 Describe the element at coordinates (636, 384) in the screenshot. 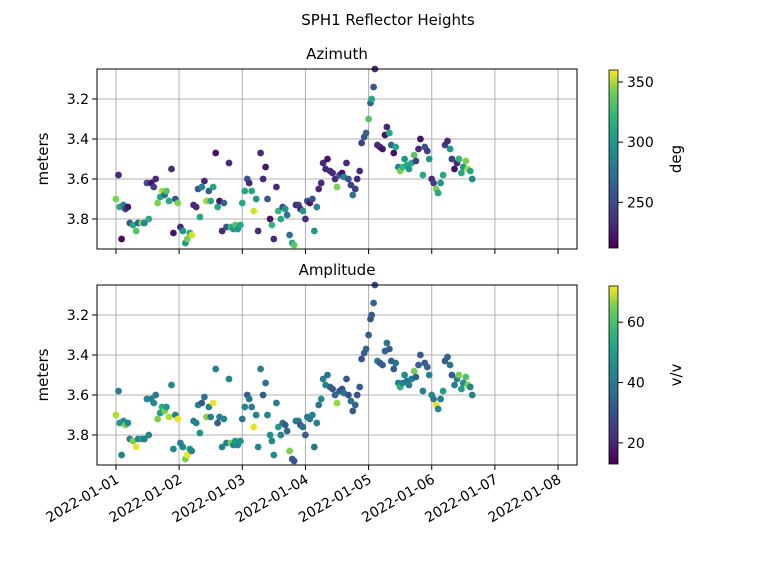

I see `colorbar-tick-label: 40` at that location.